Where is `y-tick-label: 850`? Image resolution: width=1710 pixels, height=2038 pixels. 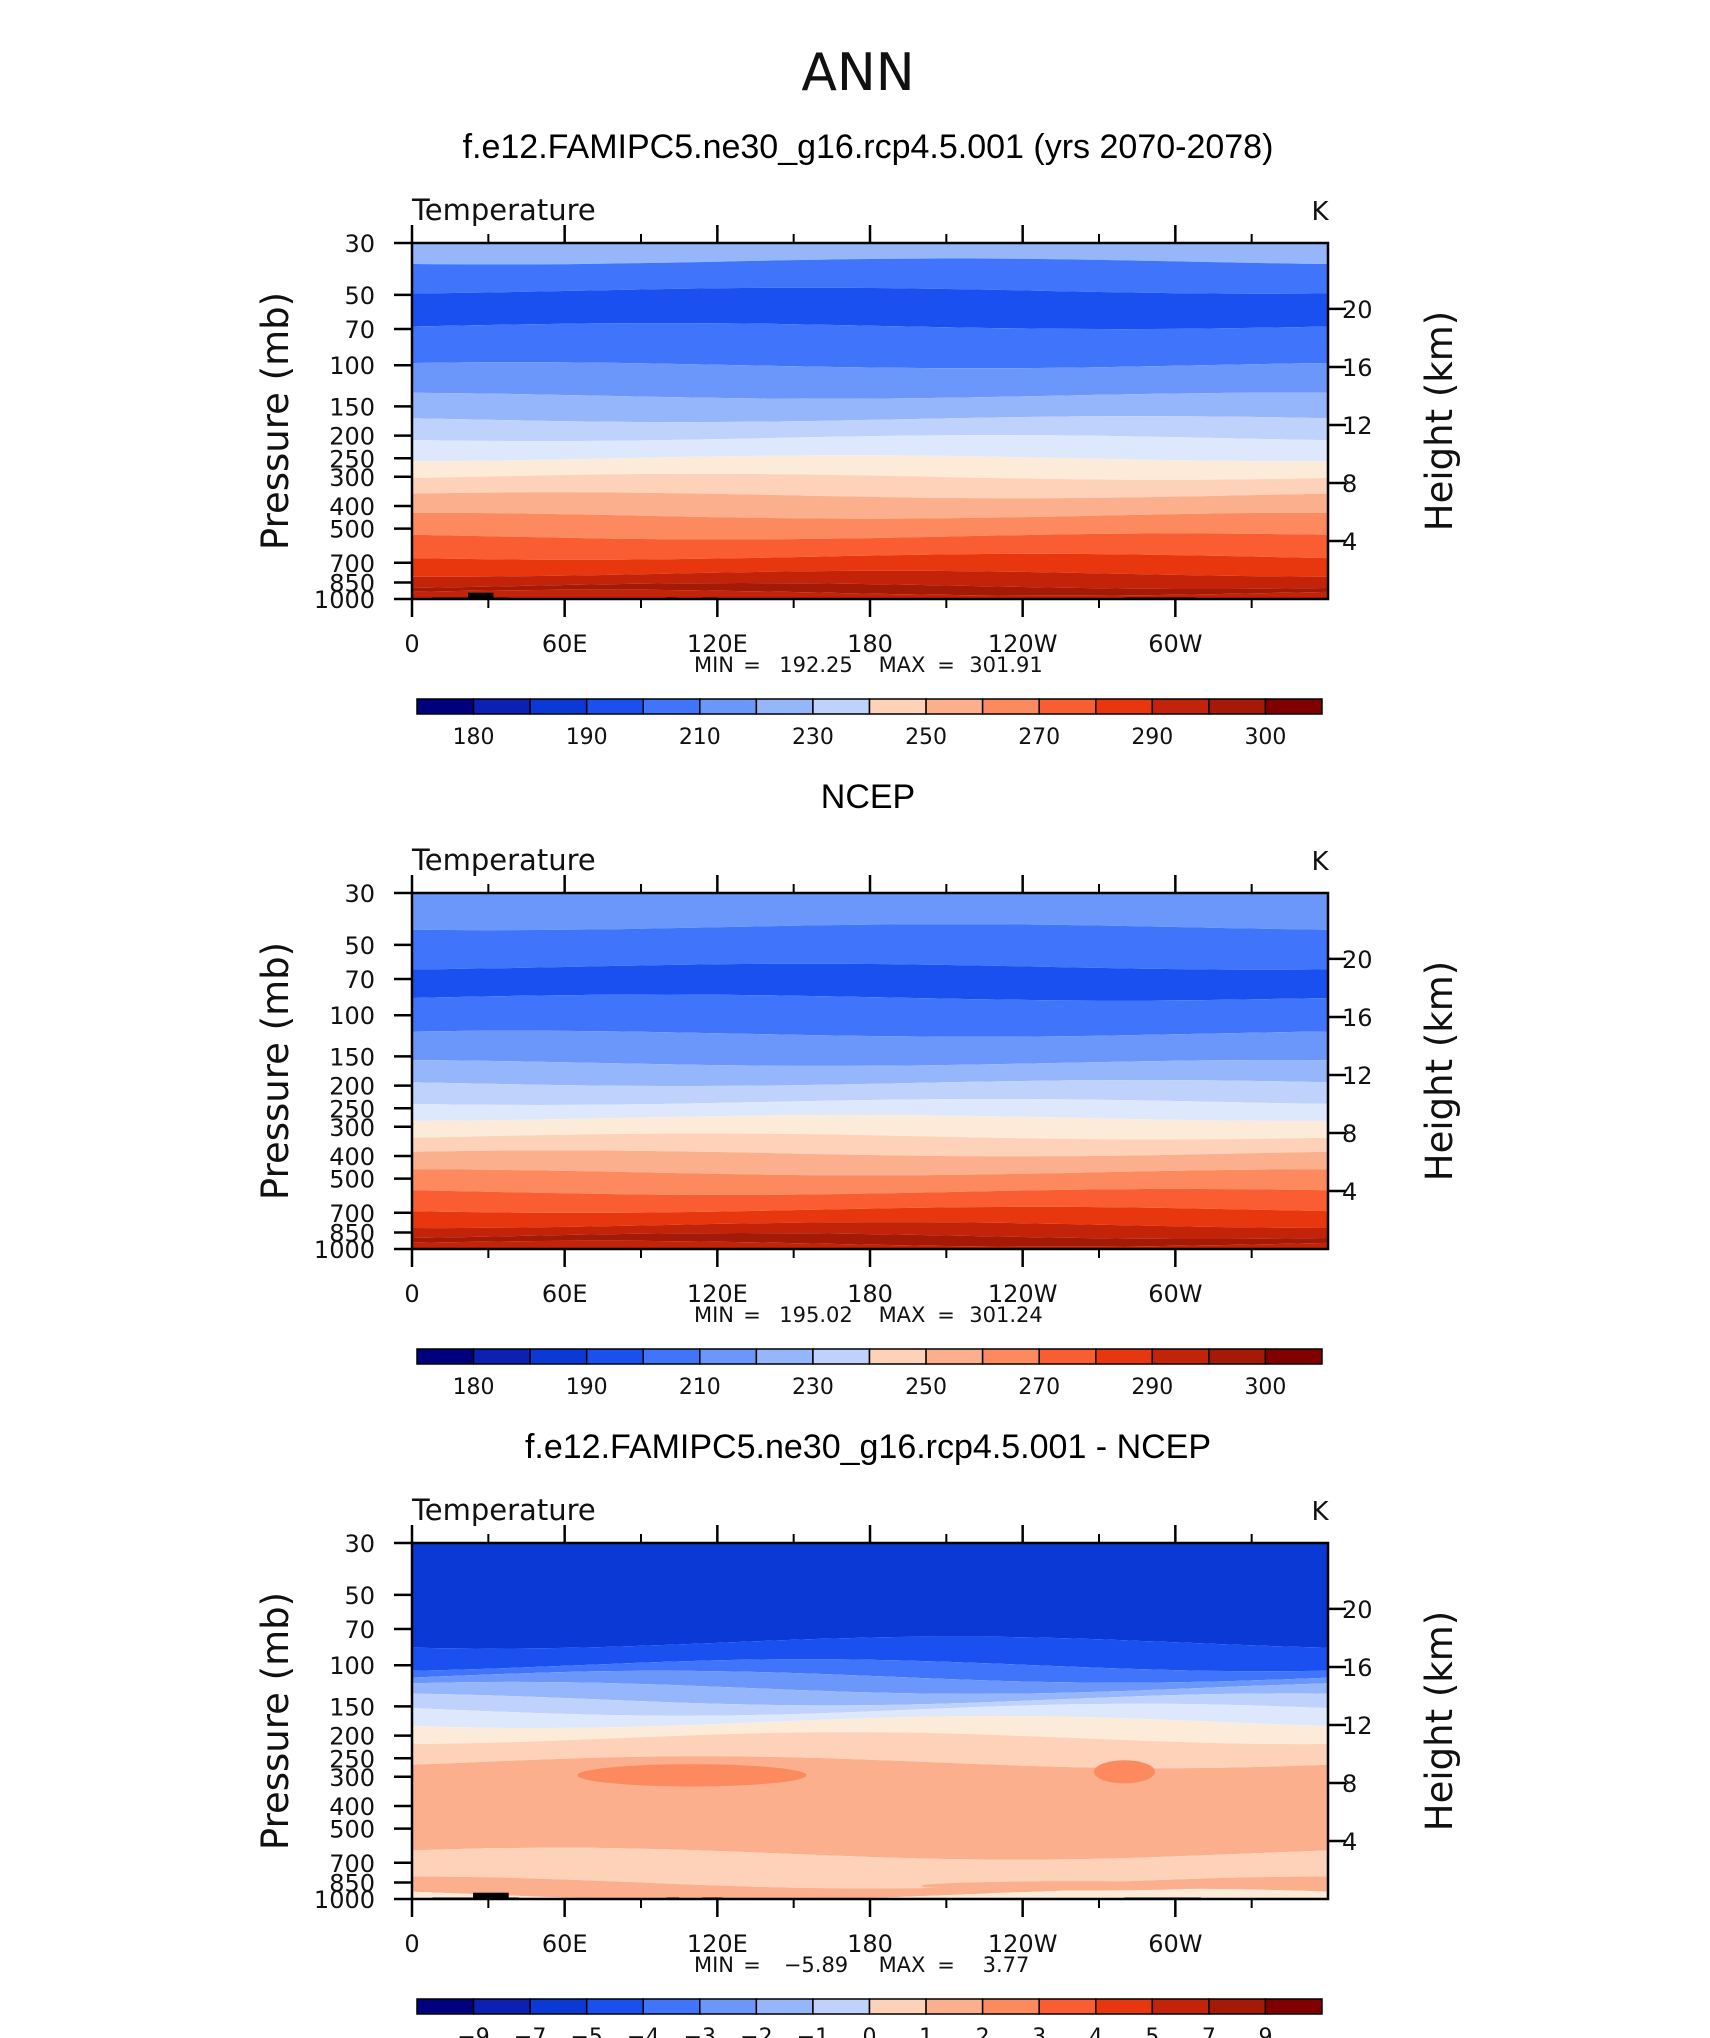 y-tick-label: 850 is located at coordinates (352, 1234).